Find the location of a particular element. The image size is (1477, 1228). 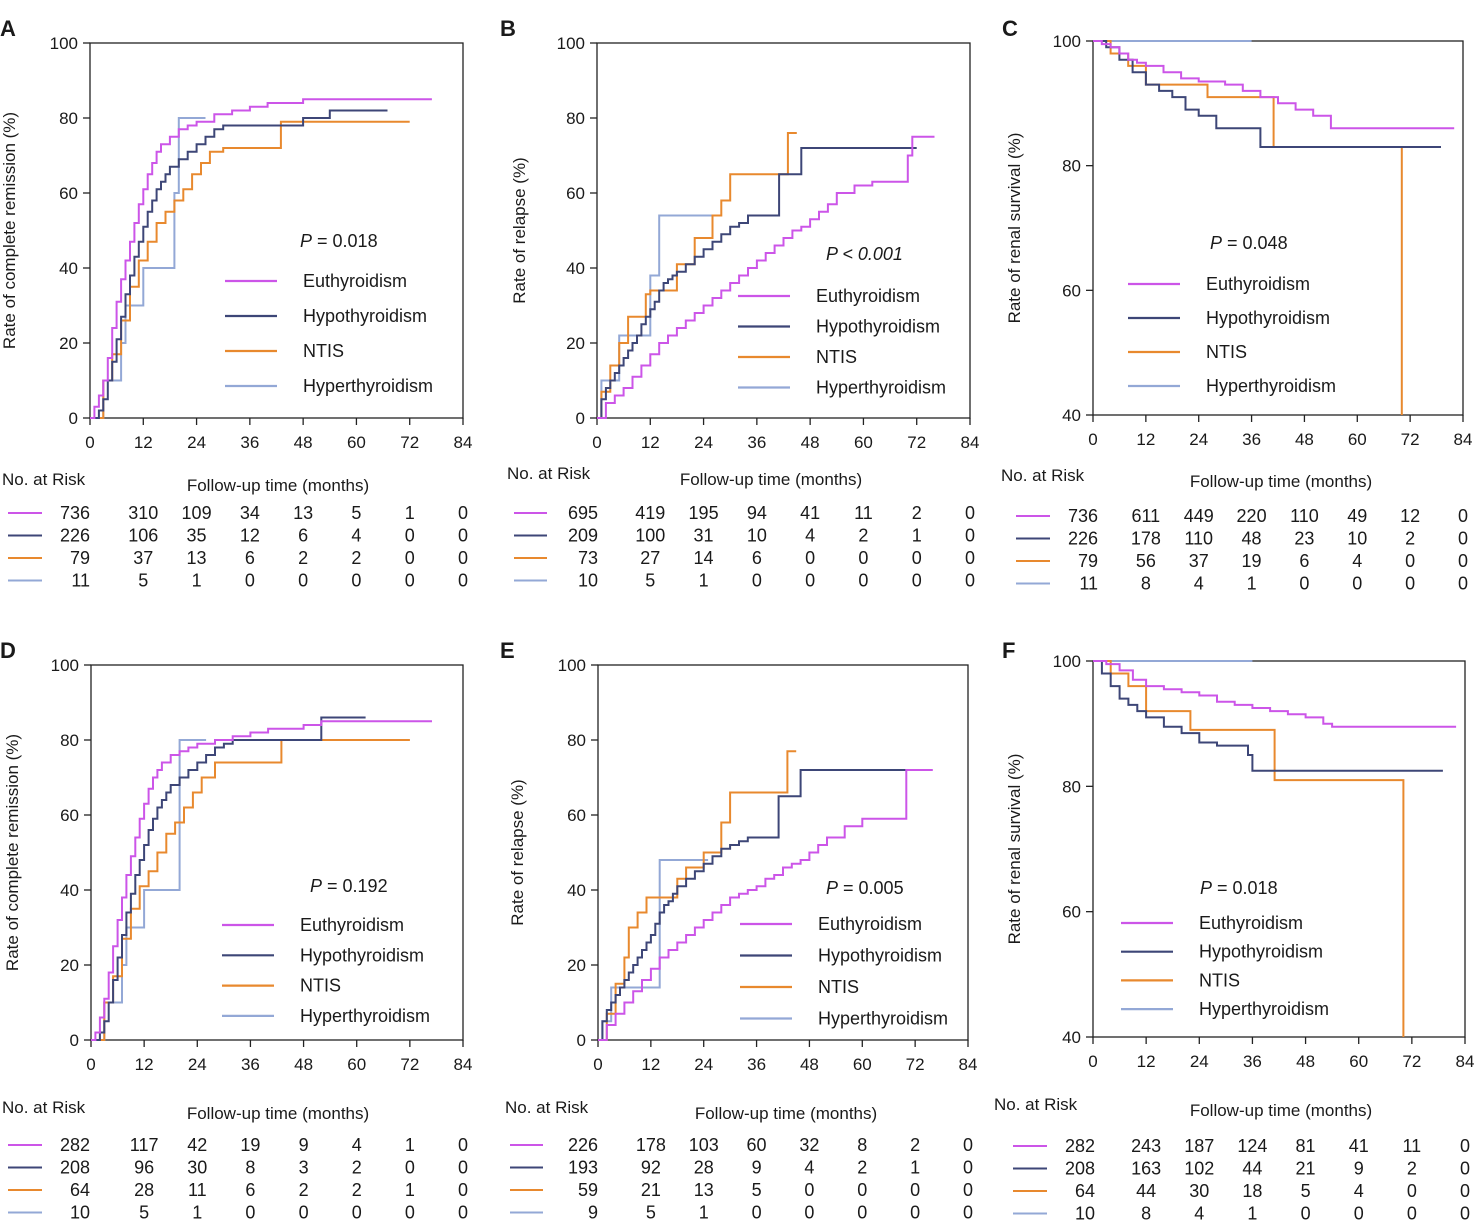

risk-cell: 12 is located at coordinates (1410, 516).